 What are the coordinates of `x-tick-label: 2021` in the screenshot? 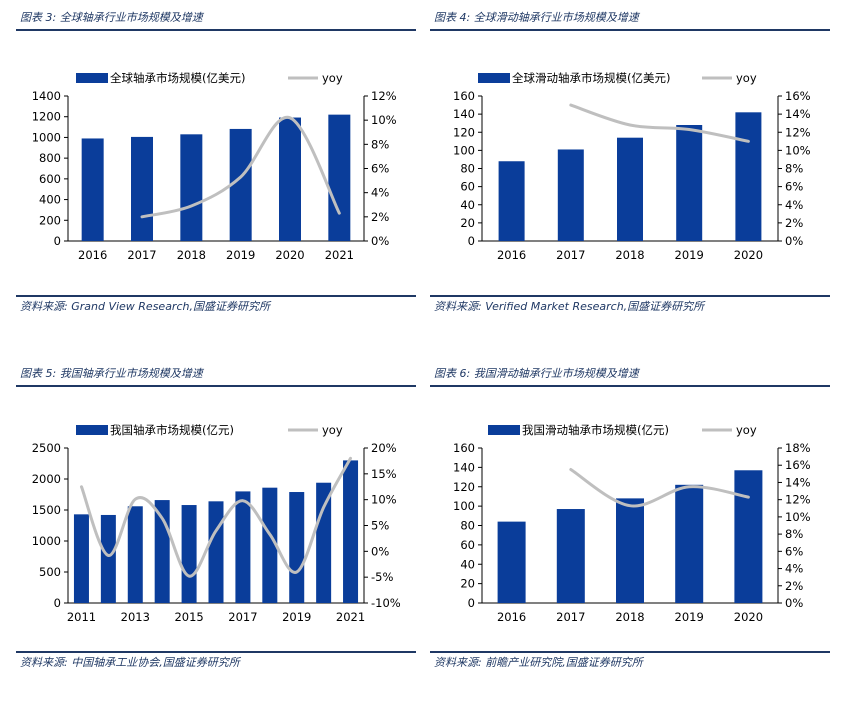 It's located at (339, 255).